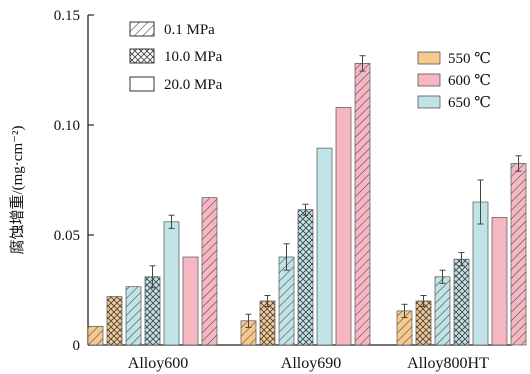  What do you see at coordinates (469, 81) in the screenshot?
I see `legend-label-600: 600 ℃` at bounding box center [469, 81].